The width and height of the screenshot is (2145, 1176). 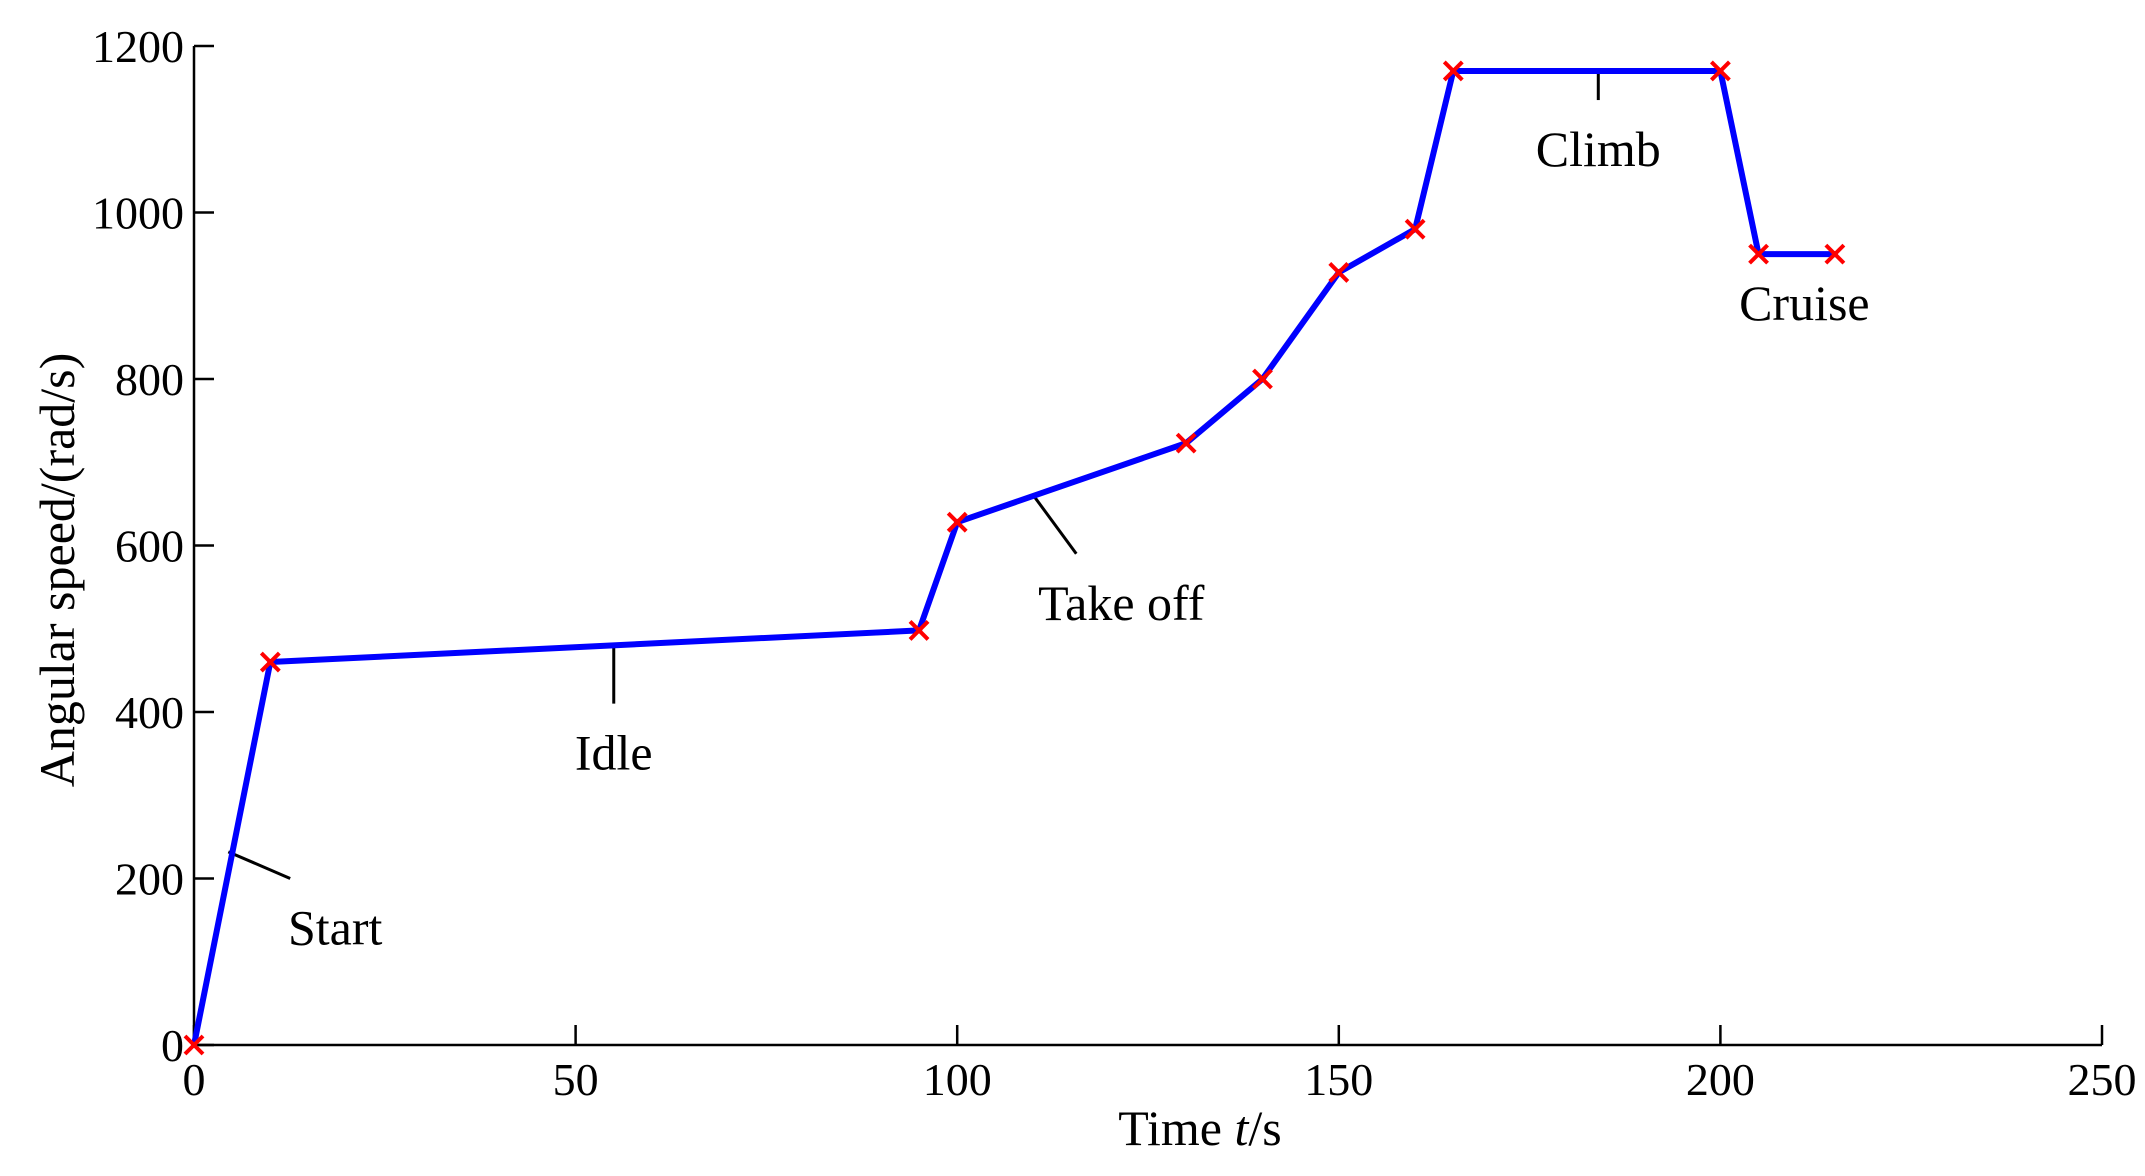 I want to click on x-tick-label: 250, so click(x=2102, y=1079).